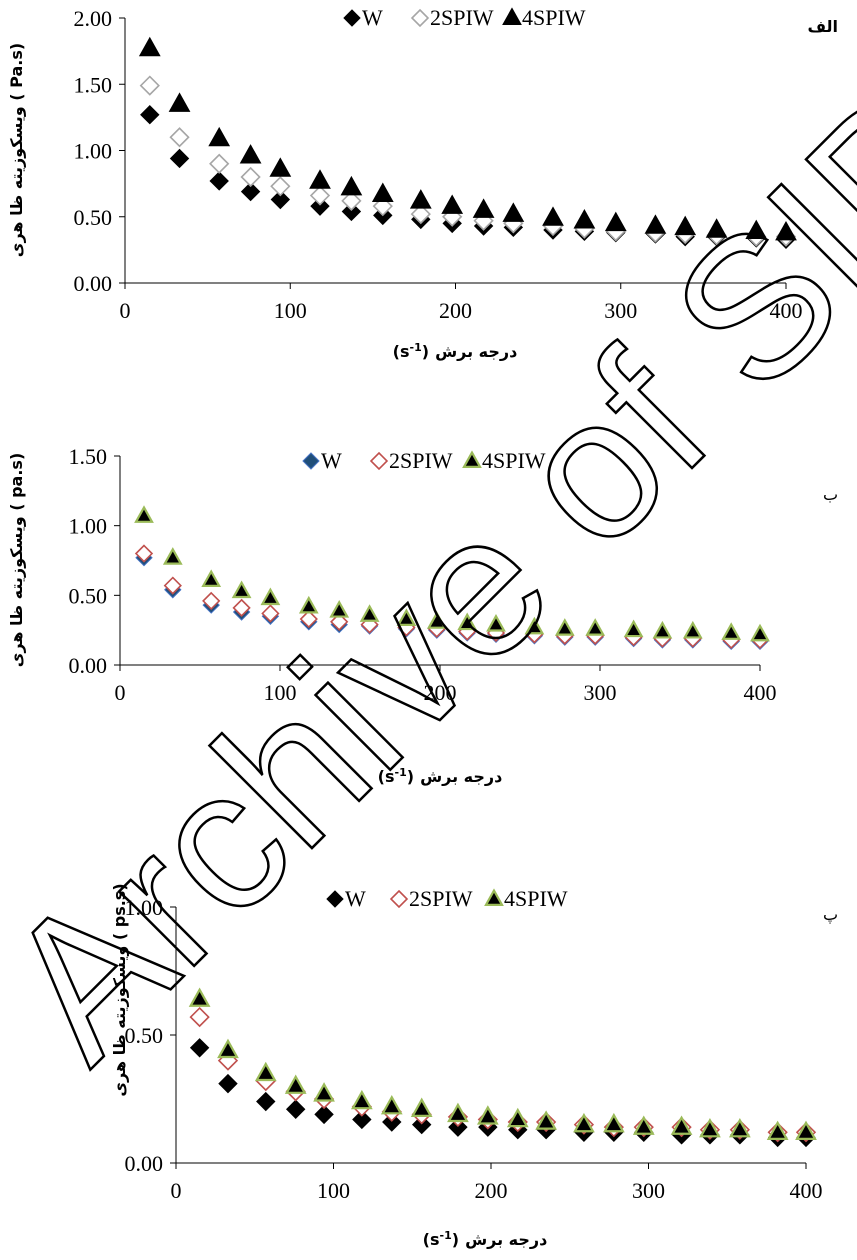 Image resolution: width=857 pixels, height=1260 pixels. What do you see at coordinates (125, 310) in the screenshot?
I see `x-tick-label: 0` at bounding box center [125, 310].